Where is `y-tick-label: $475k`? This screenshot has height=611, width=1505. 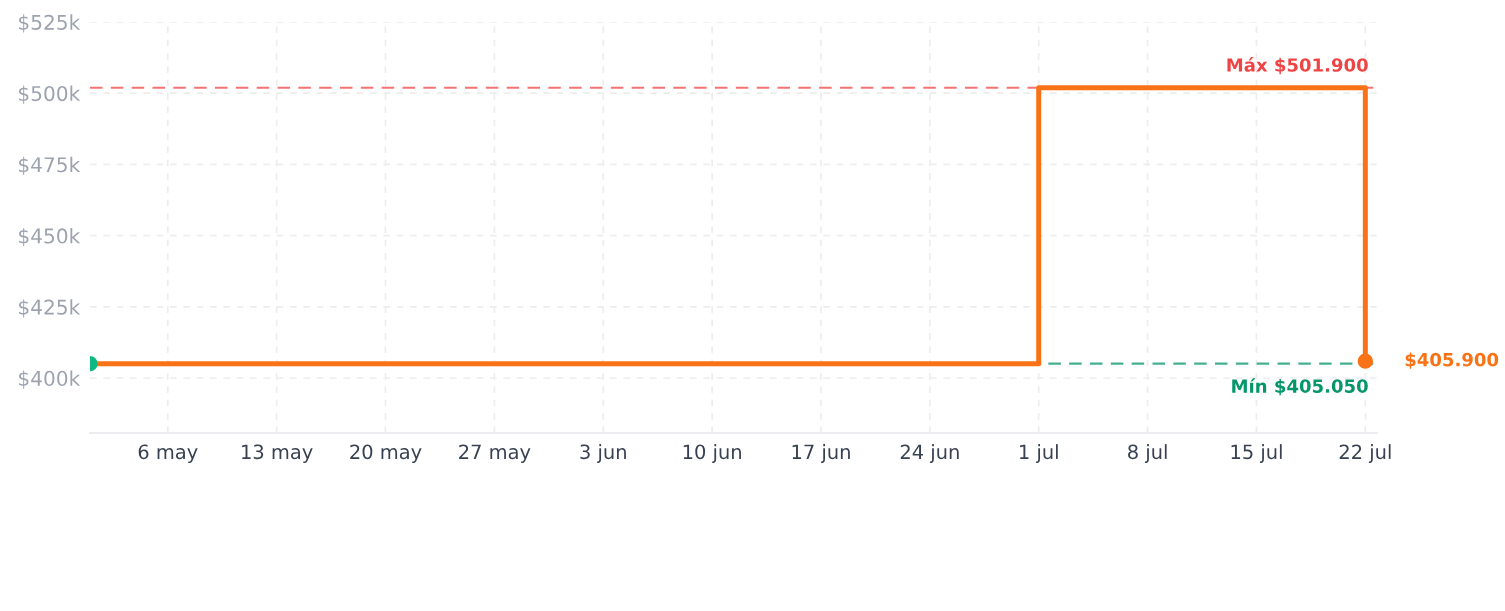
y-tick-label: $475k is located at coordinates (50, 166).